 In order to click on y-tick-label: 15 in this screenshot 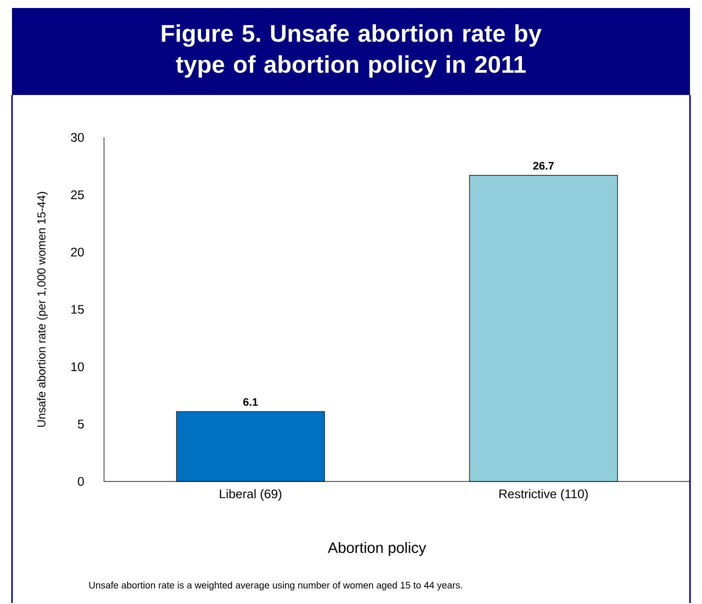, I will do `click(77, 309)`.